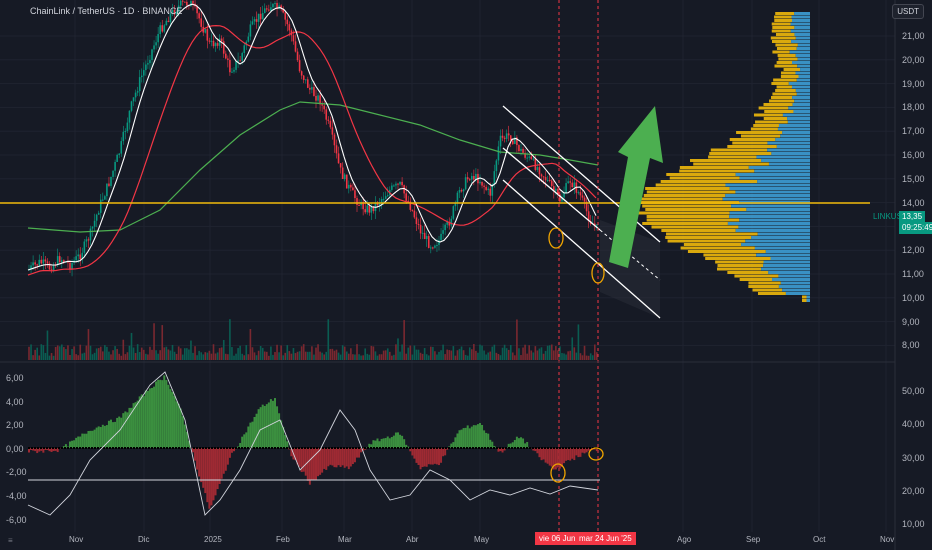 This screenshot has height=550, width=932. What do you see at coordinates (15, 425) in the screenshot?
I see `macd-axis-label: 2,00` at bounding box center [15, 425].